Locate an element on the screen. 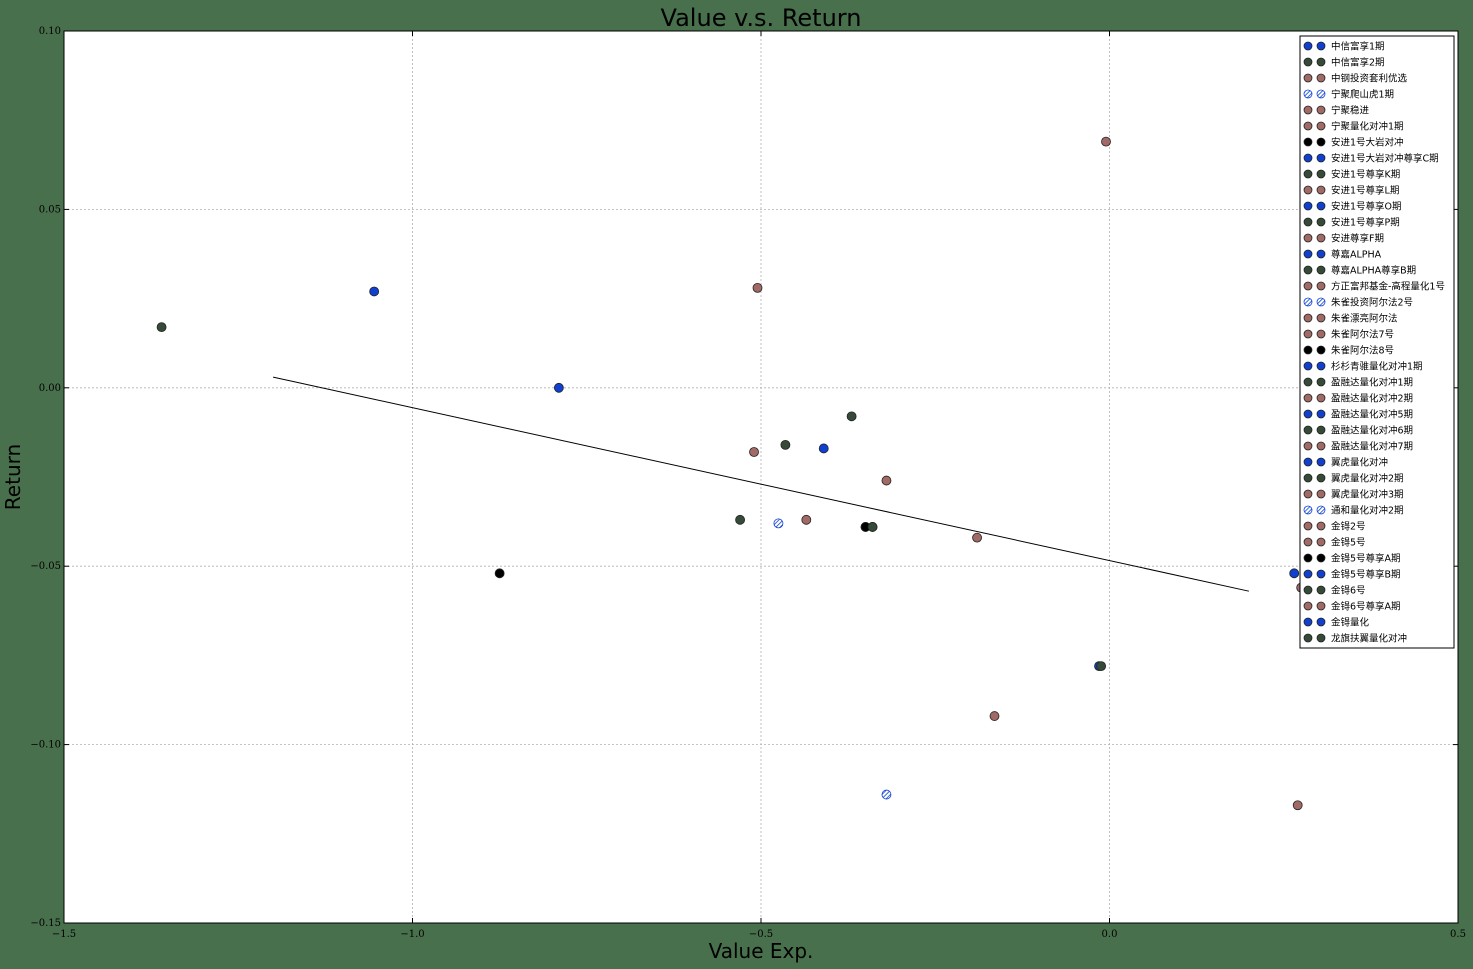 This screenshot has width=1473, height=969. legend-label: 安进1号大岩对冲尊享C期 is located at coordinates (1385, 159).